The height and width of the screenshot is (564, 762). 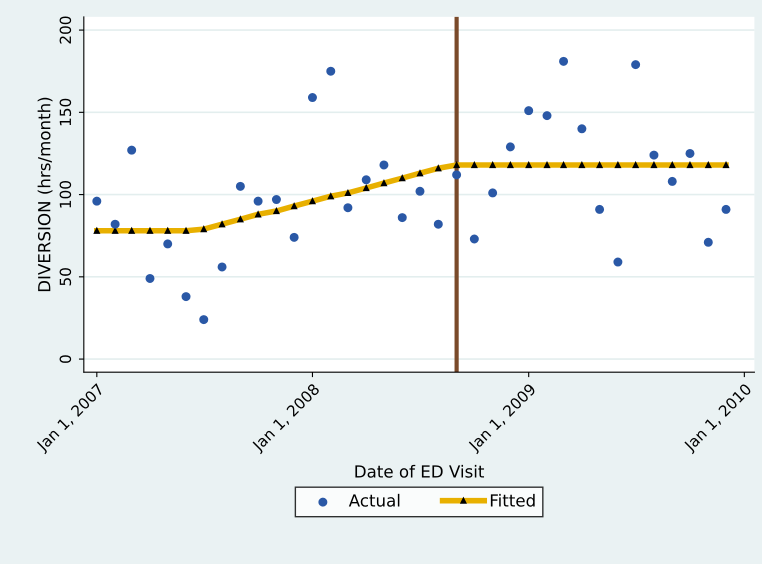 What do you see at coordinates (419, 471) in the screenshot?
I see `x-axis-title: Date of ED Visit` at bounding box center [419, 471].